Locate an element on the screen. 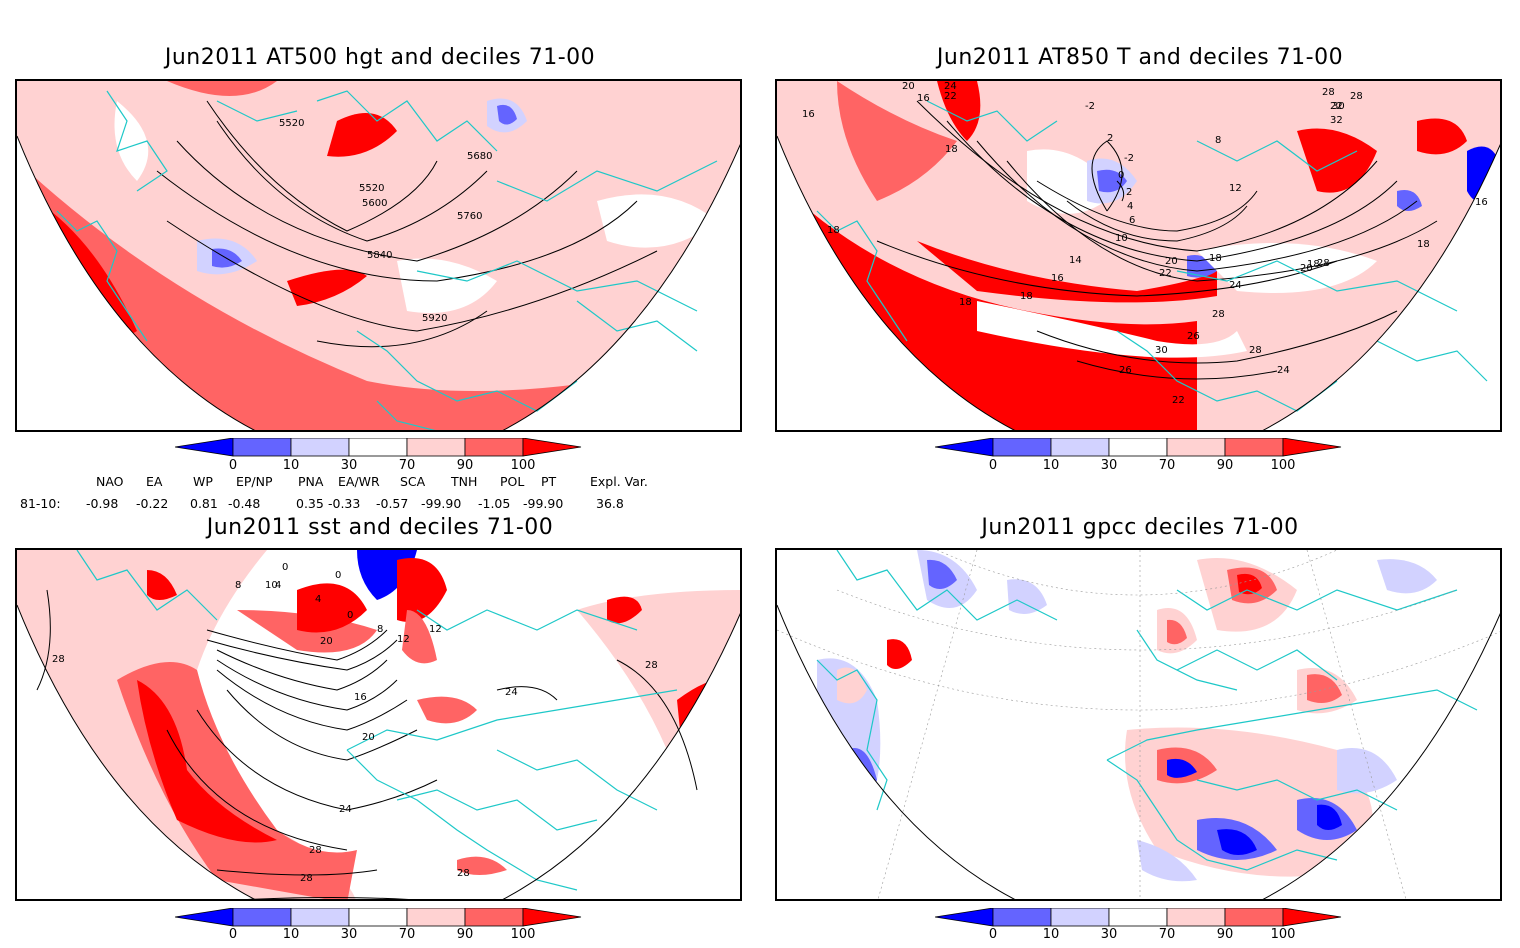 Image resolution: width=1520 pixels, height=948 pixels. contour-label: 22 is located at coordinates (950, 96).